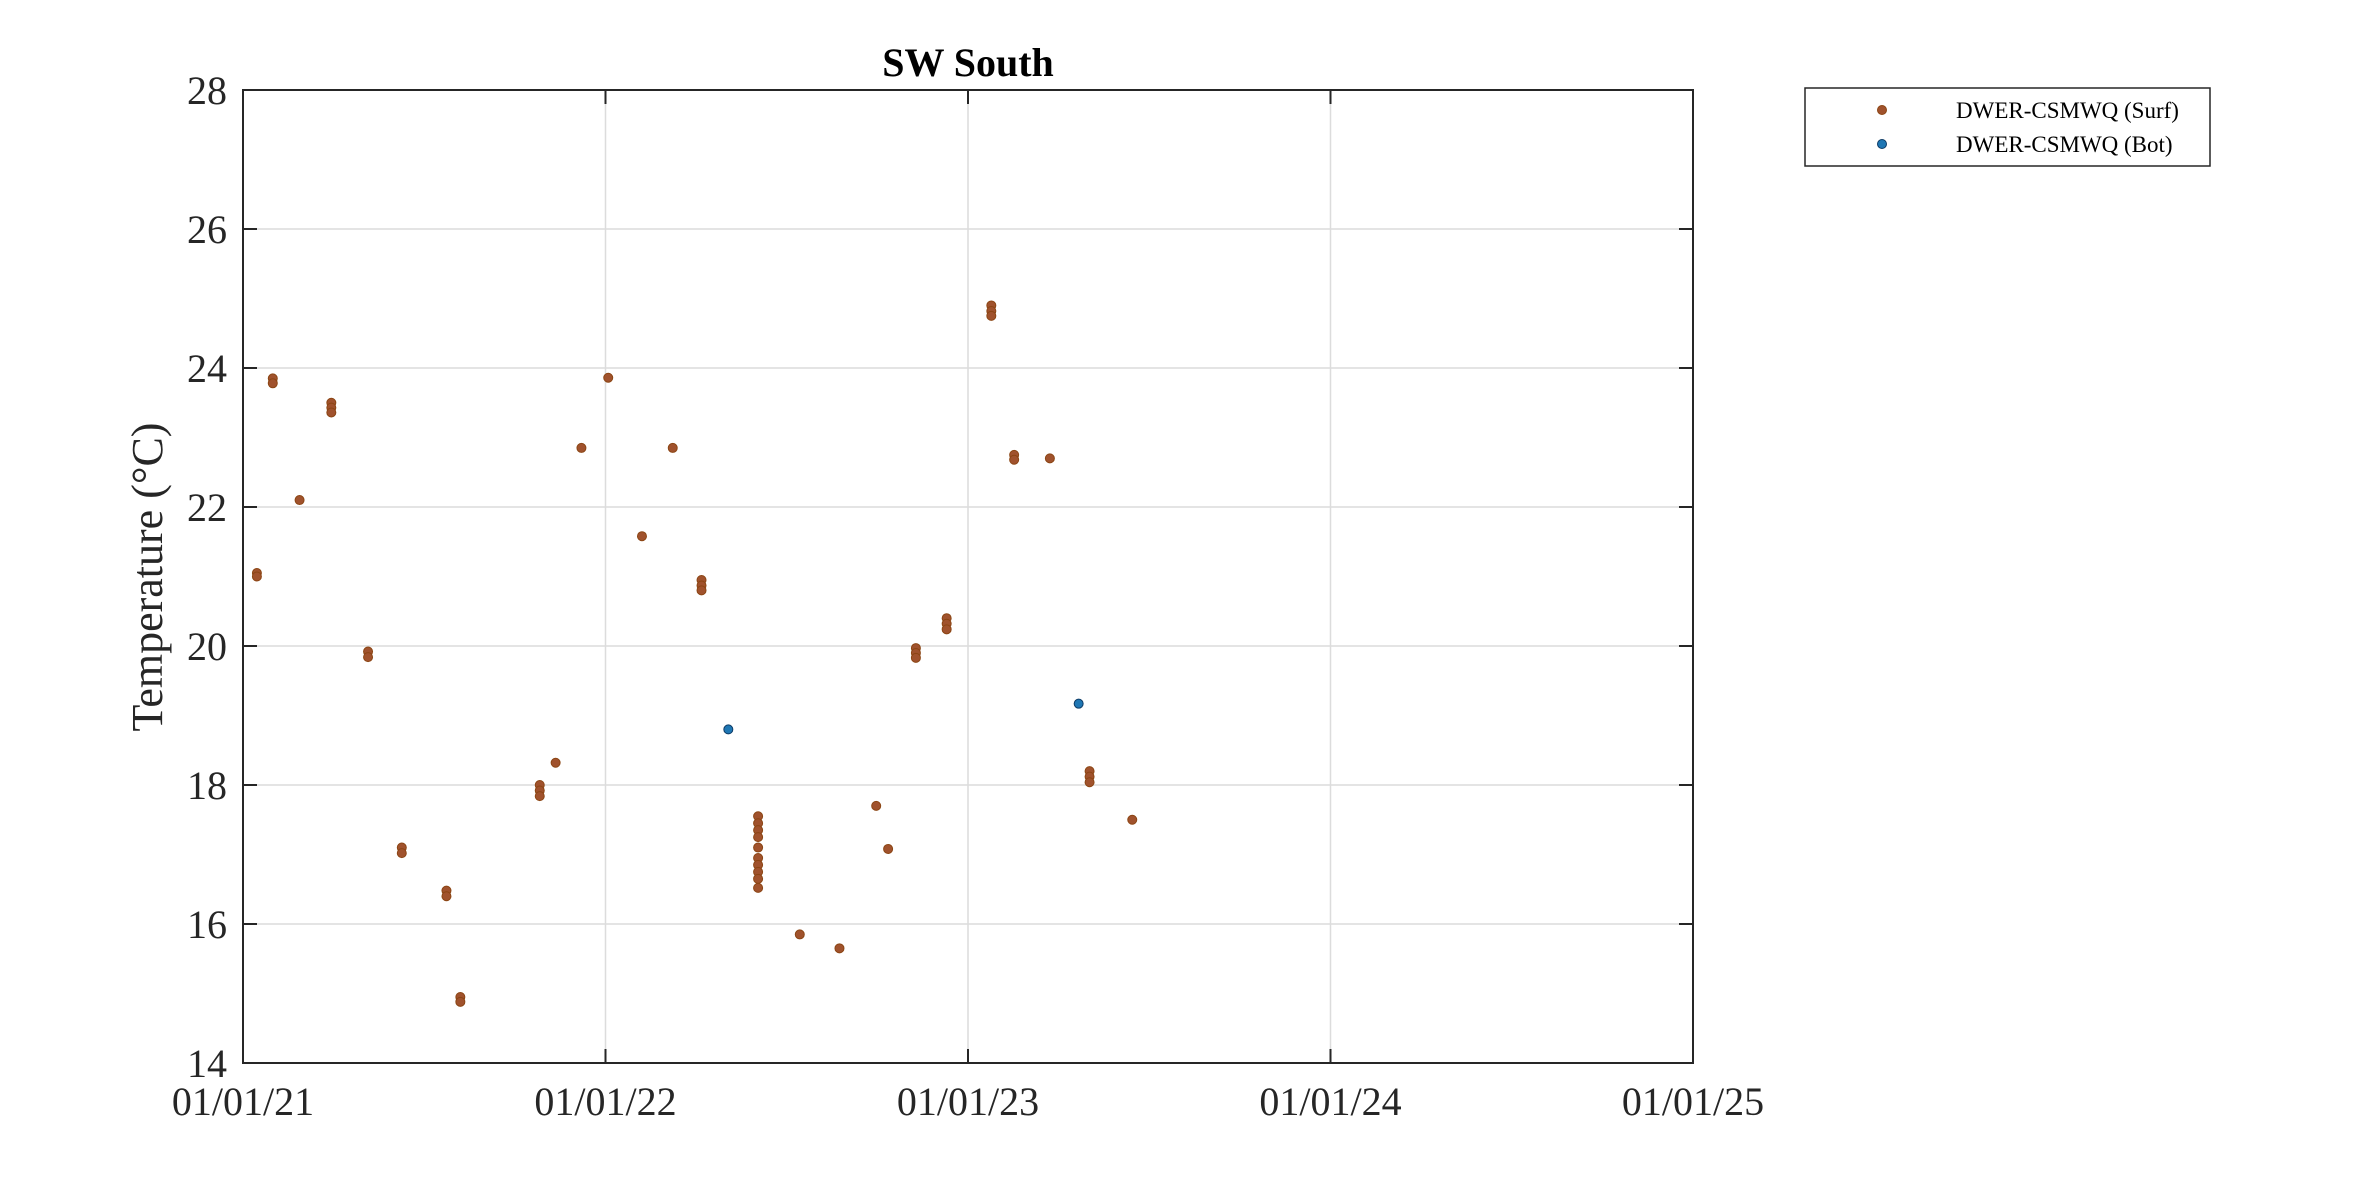 This screenshot has width=2362, height=1181. What do you see at coordinates (2064, 144) in the screenshot?
I see `legend-label: DWER-CSMWQ (Bot)` at bounding box center [2064, 144].